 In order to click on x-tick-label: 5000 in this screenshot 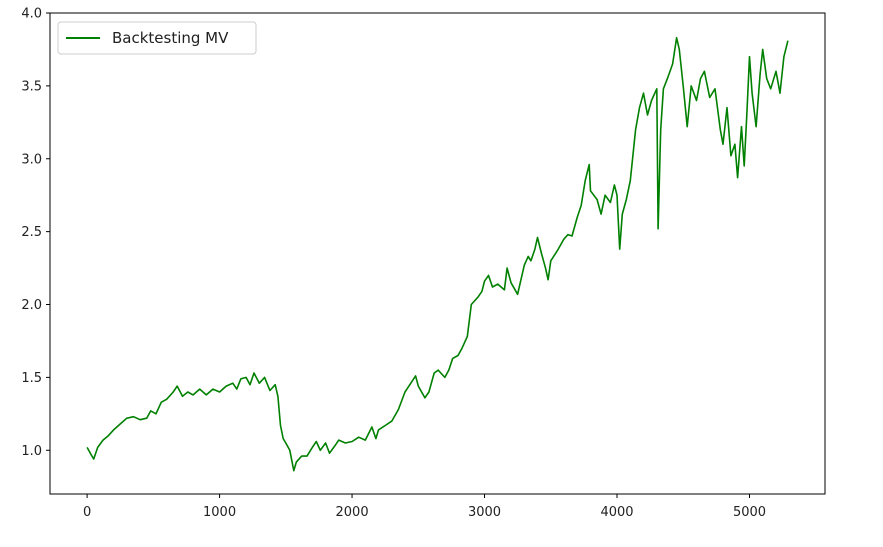, I will do `click(749, 512)`.